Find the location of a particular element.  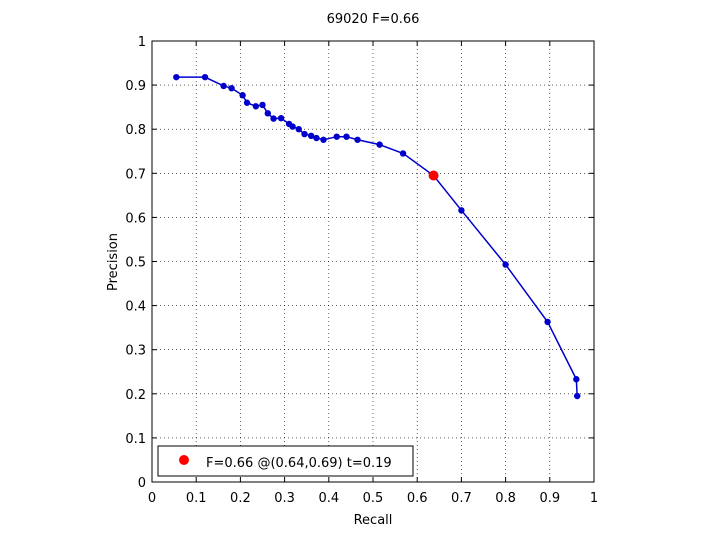

y-tick-label: 0 is located at coordinates (142, 483).